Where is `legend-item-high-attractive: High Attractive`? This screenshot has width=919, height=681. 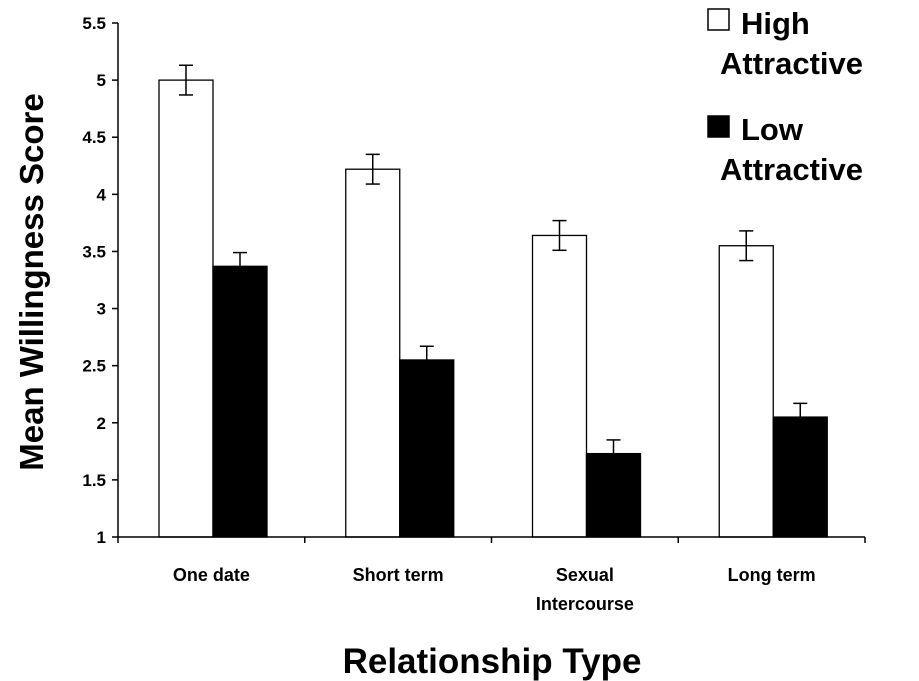 legend-item-high-attractive: High Attractive is located at coordinates (785, 43).